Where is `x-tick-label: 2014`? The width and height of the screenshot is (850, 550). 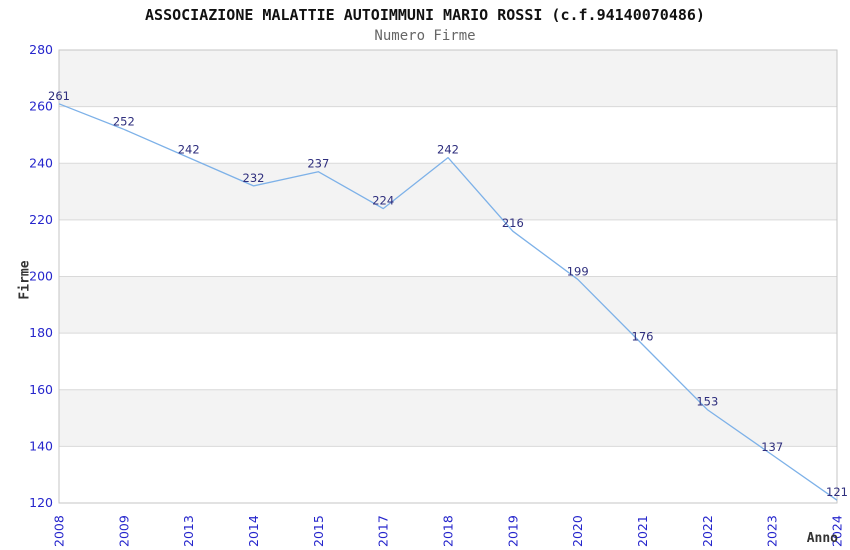
x-tick-label: 2014 is located at coordinates (253, 531).